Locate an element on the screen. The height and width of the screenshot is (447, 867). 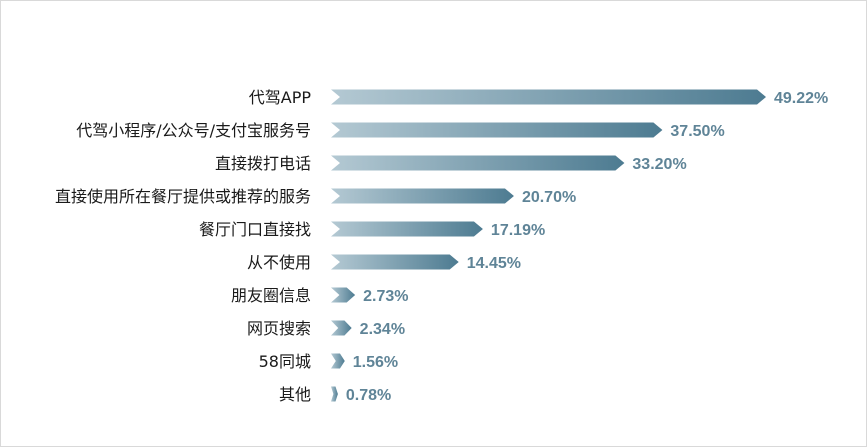
value-label-1: 37.50% is located at coordinates (697, 131).